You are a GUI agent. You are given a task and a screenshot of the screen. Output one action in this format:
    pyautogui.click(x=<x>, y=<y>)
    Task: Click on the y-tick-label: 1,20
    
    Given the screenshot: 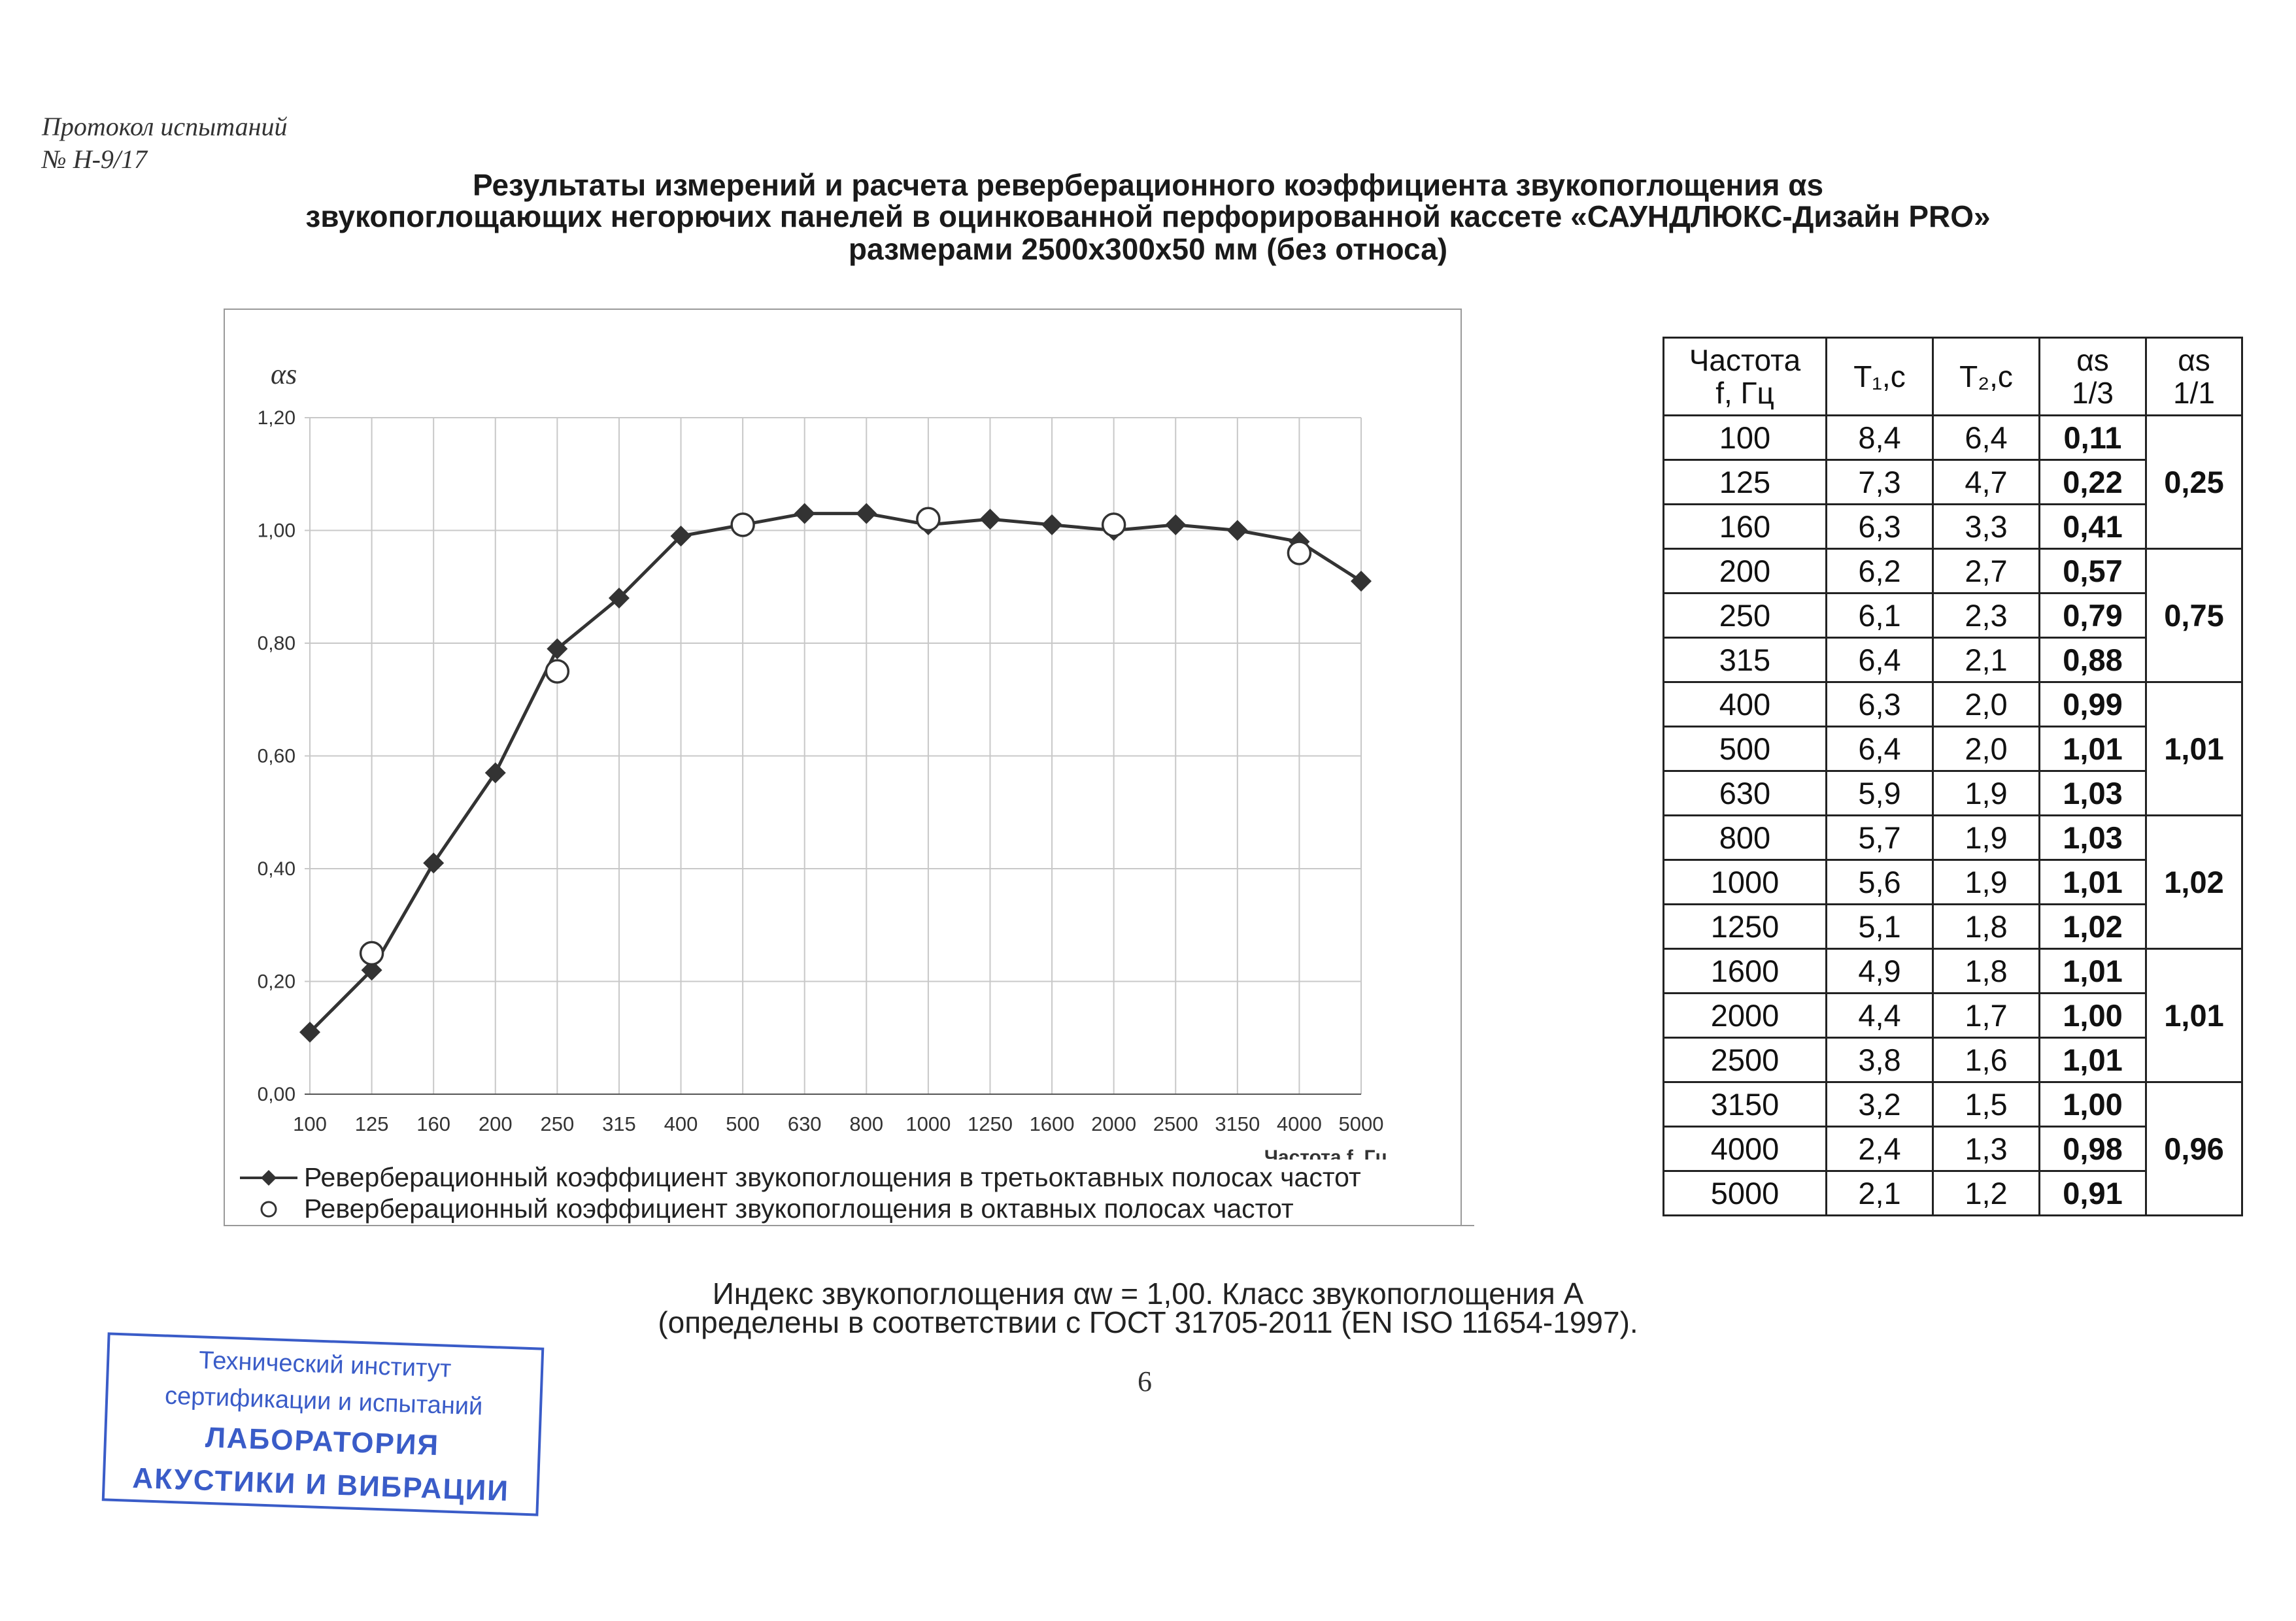 What is the action you would take?
    pyautogui.click(x=276, y=418)
    